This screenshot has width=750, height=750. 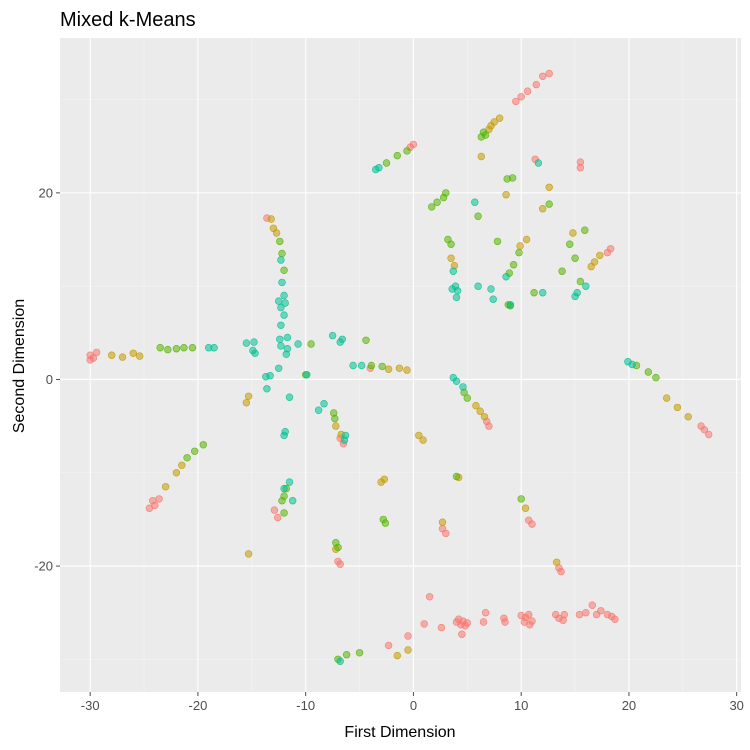 What do you see at coordinates (399, 732) in the screenshot?
I see `x-axis-title: First Dimension` at bounding box center [399, 732].